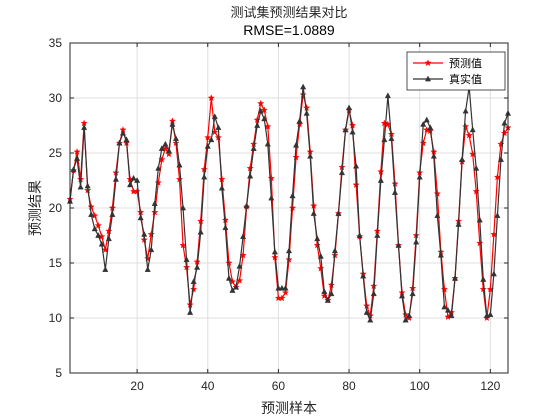  Describe the element at coordinates (465, 63) in the screenshot. I see `legend-label: 预测值` at that location.